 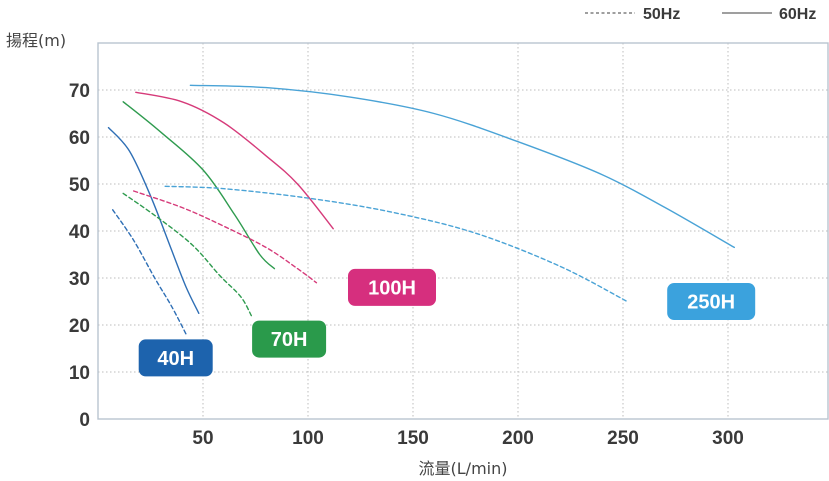 What do you see at coordinates (79, 373) in the screenshot?
I see `y-tick-label: 10` at bounding box center [79, 373].